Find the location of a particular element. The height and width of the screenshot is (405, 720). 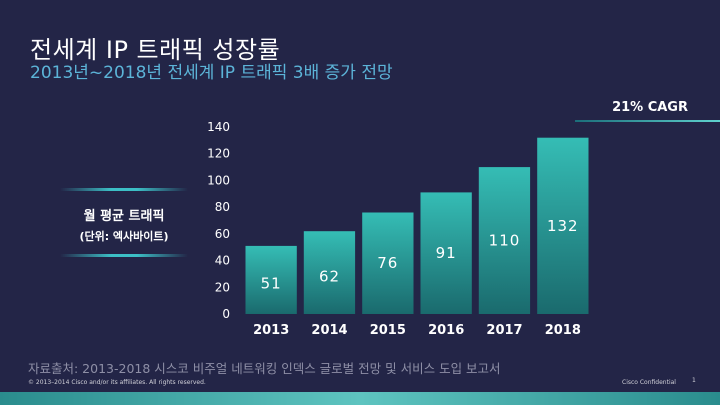

bar-value-label: 91 is located at coordinates (446, 253).